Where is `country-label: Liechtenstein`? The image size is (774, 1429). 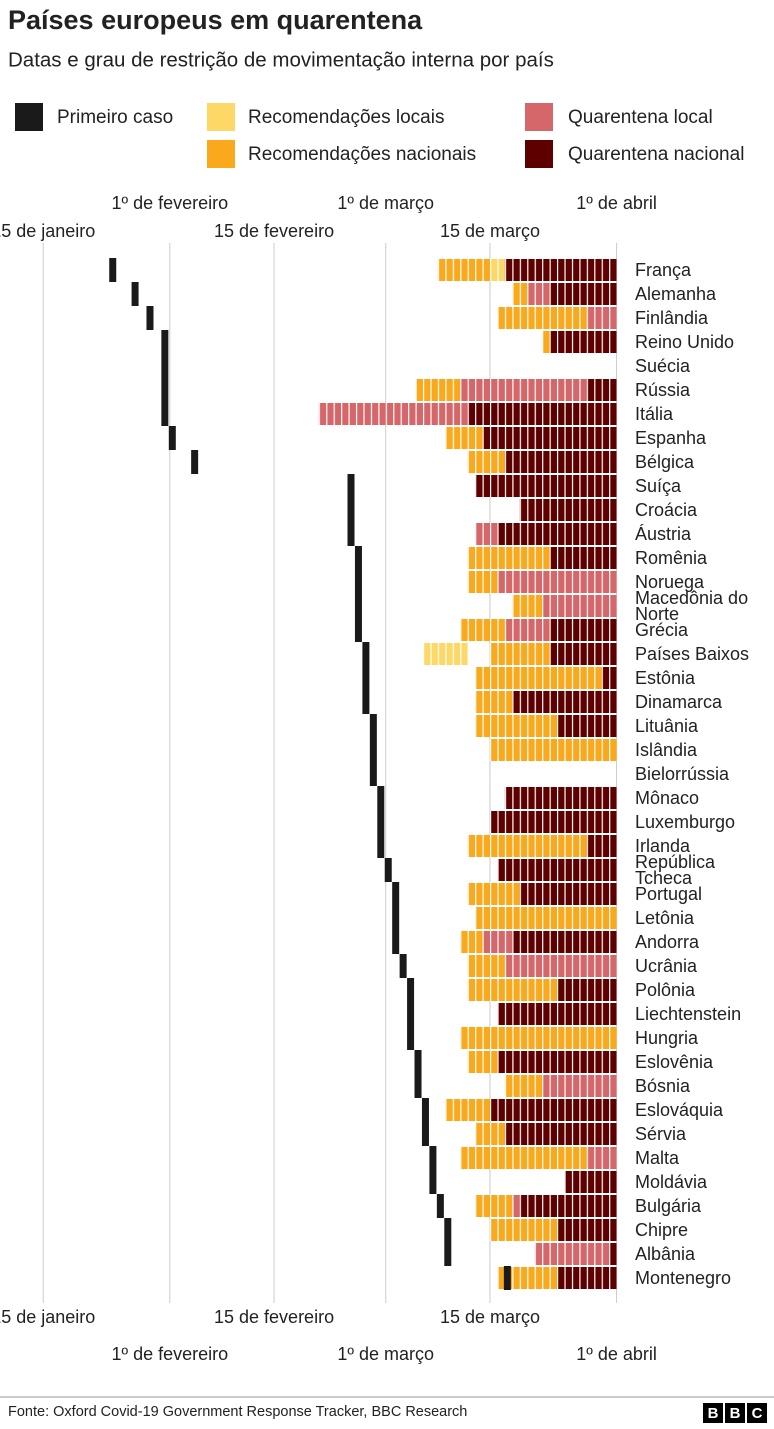
country-label: Liechtenstein is located at coordinates (688, 1014).